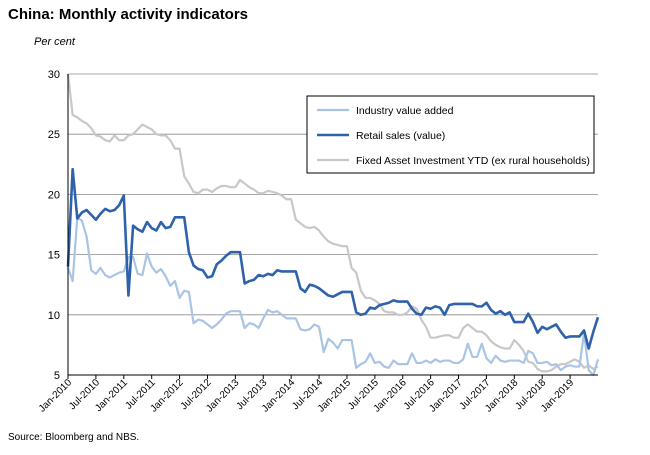  I want to click on source-note: Source: Bloomberg and NBS., so click(74, 437).